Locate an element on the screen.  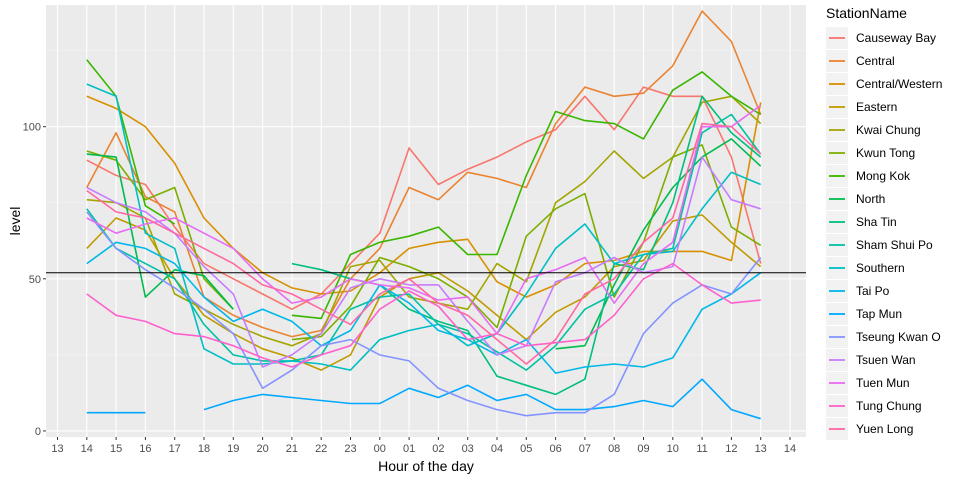
legend-item: Sham Shui Po is located at coordinates (879, 245).